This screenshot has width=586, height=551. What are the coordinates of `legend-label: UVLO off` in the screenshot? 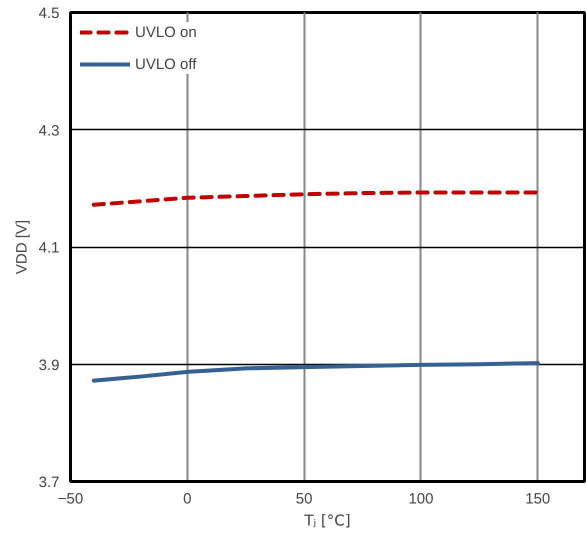 It's located at (165, 64).